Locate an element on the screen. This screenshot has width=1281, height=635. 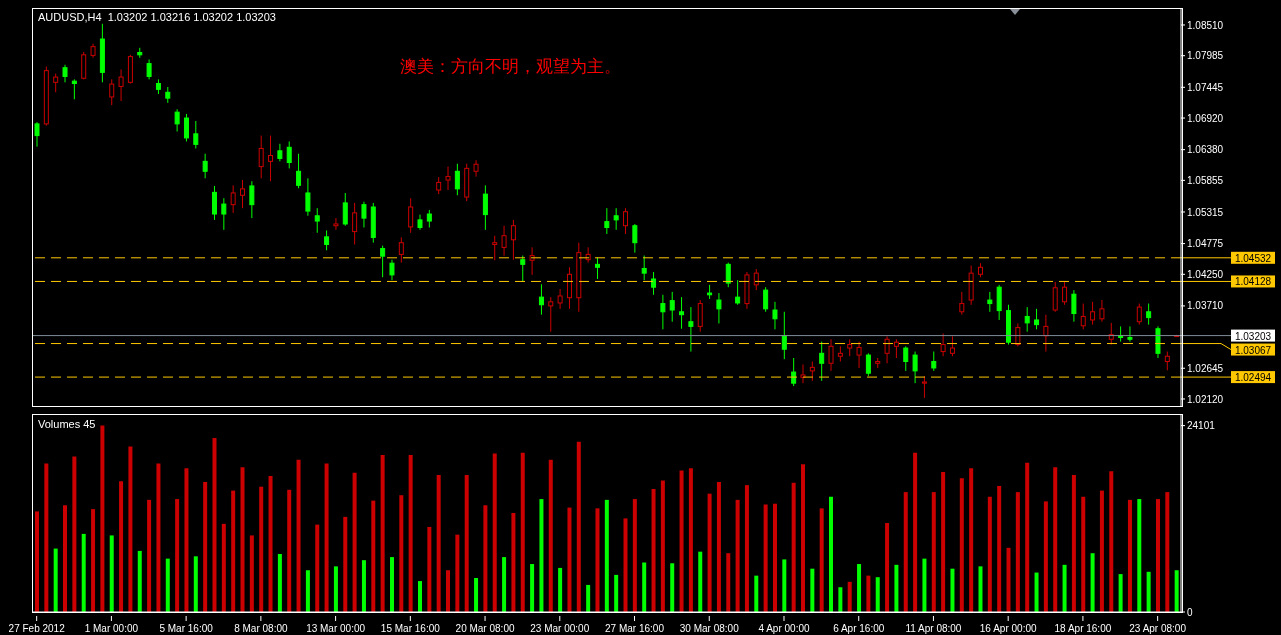
y-tick-label: 0 is located at coordinates (1190, 612).